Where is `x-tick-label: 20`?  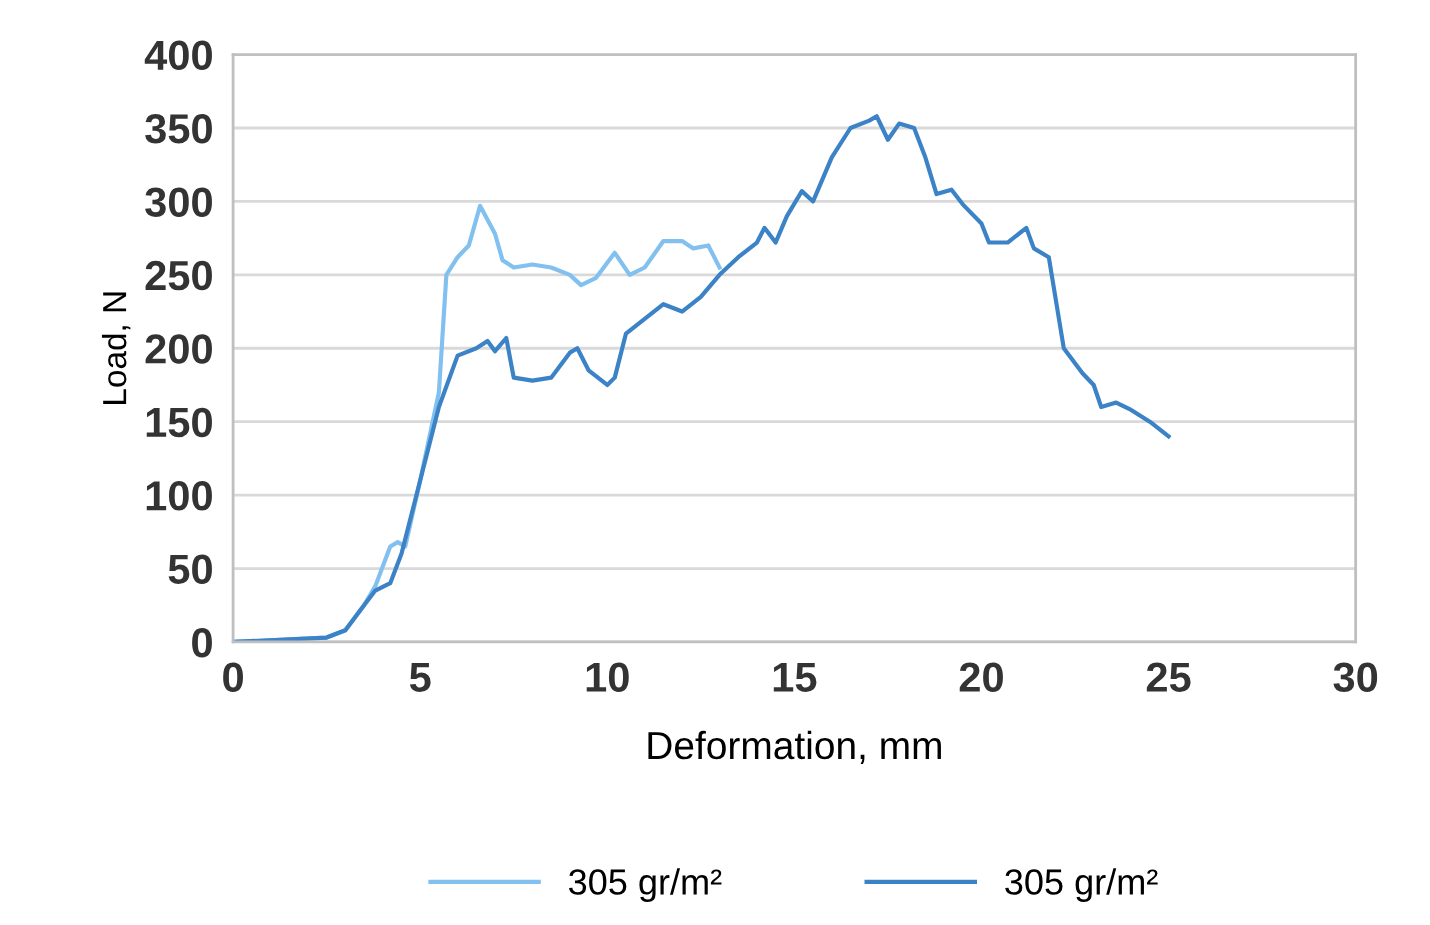
x-tick-label: 20 is located at coordinates (981, 677).